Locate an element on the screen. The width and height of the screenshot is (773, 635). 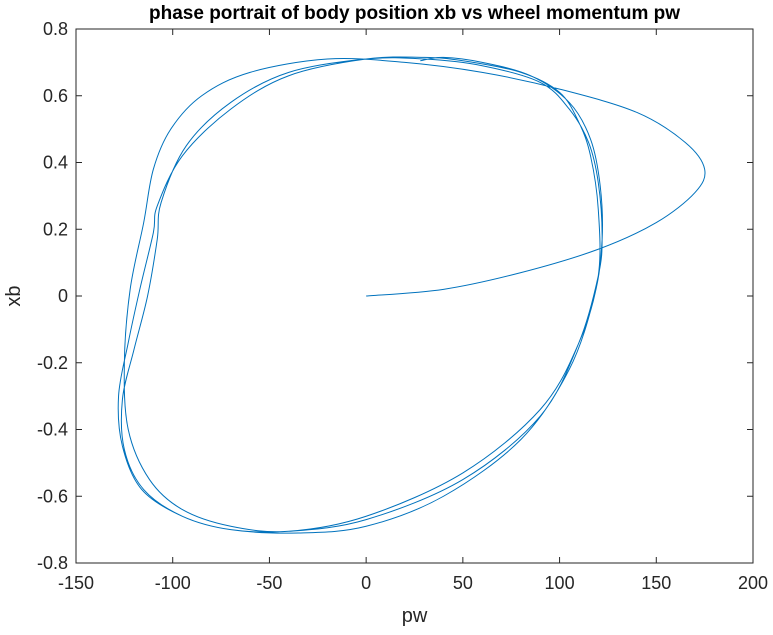
y-tick-label: 0.2 is located at coordinates (55, 229).